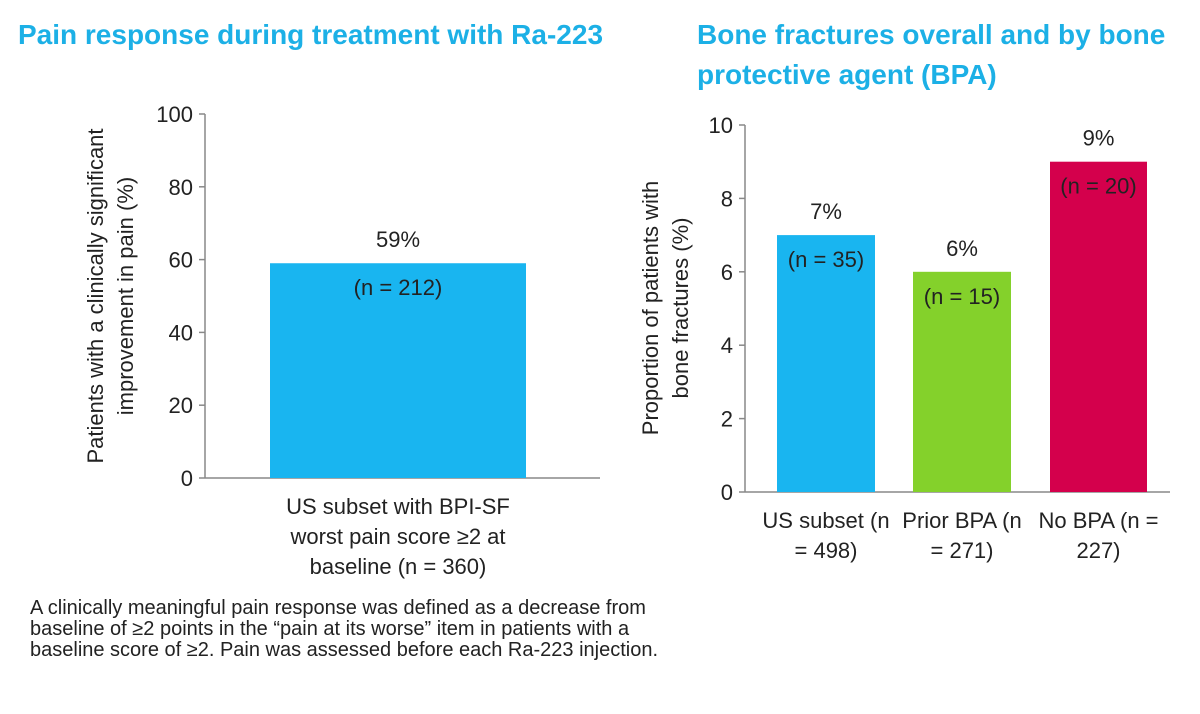  What do you see at coordinates (1098, 550) in the screenshot?
I see `text-line: 227)` at bounding box center [1098, 550].